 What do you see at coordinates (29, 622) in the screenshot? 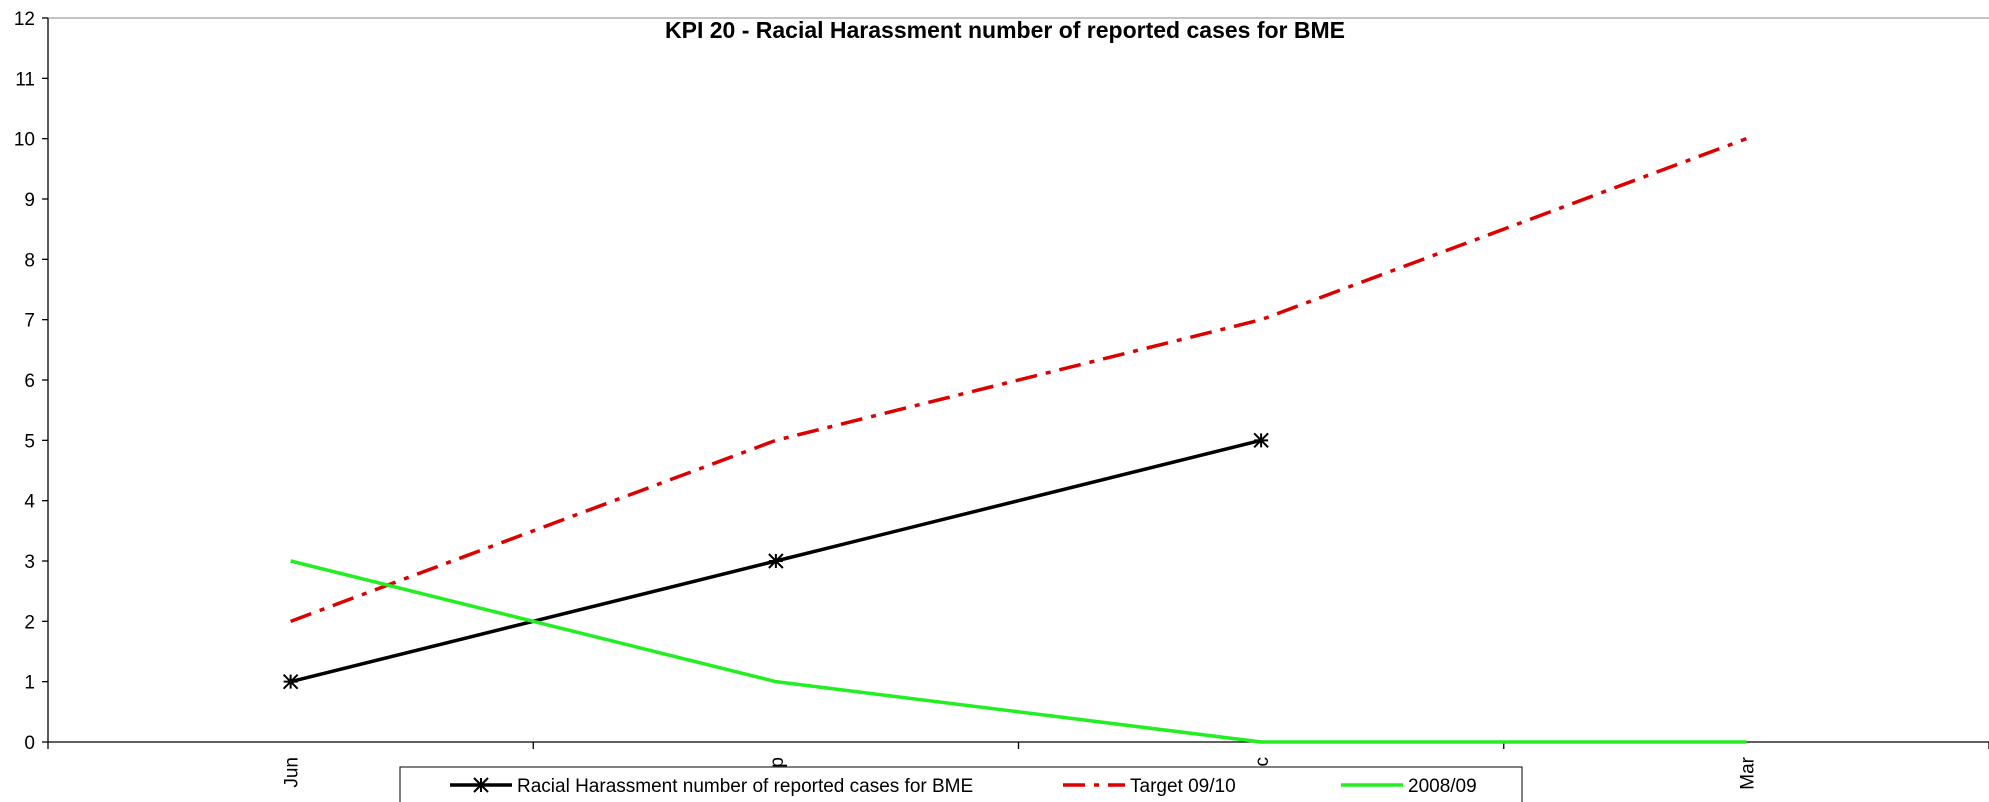
I see `y-tick-label: 2` at bounding box center [29, 622].